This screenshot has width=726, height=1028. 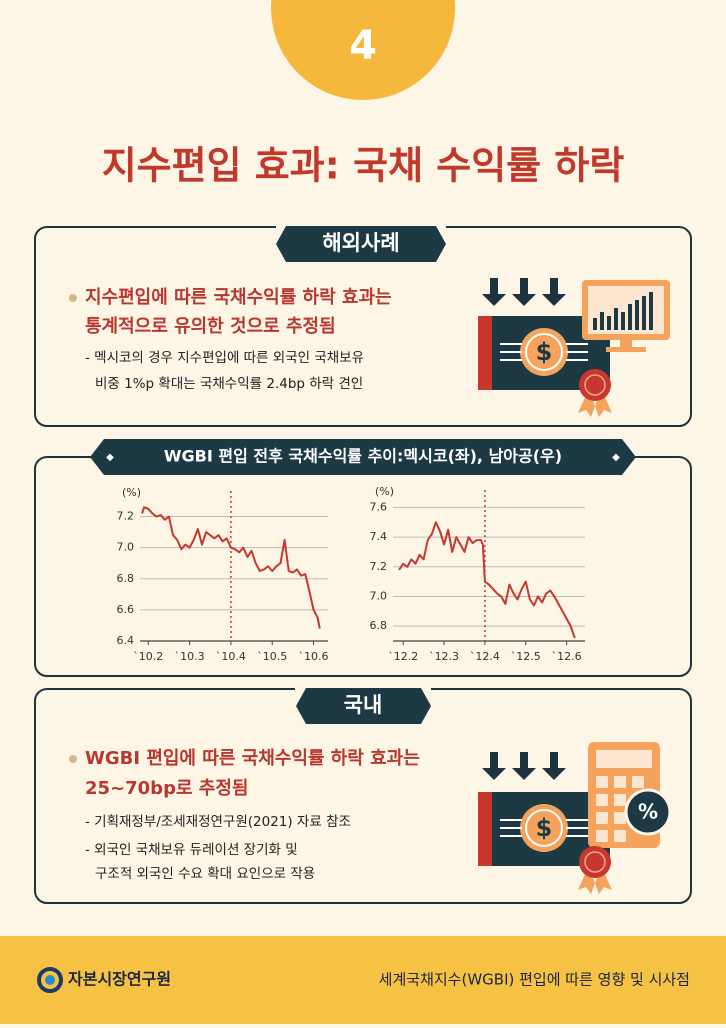 What do you see at coordinates (252, 758) in the screenshot?
I see `bullet-text: WGBI 편입에 따른 국채수익률 하락 효과는` at bounding box center [252, 758].